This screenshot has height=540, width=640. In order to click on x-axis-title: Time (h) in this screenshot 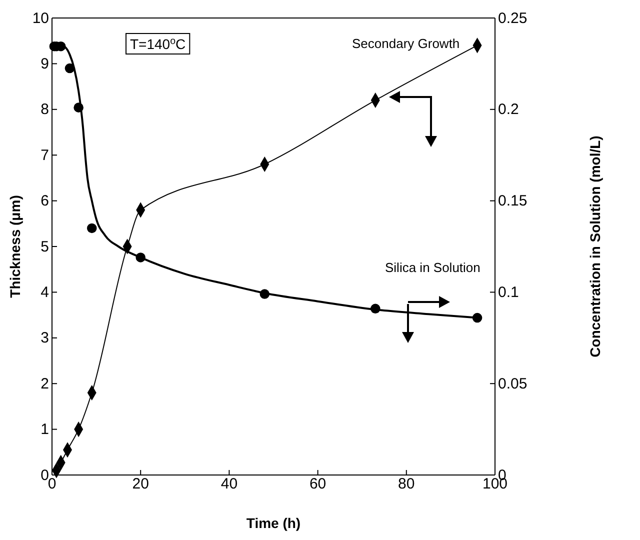, I will do `click(273, 523)`.